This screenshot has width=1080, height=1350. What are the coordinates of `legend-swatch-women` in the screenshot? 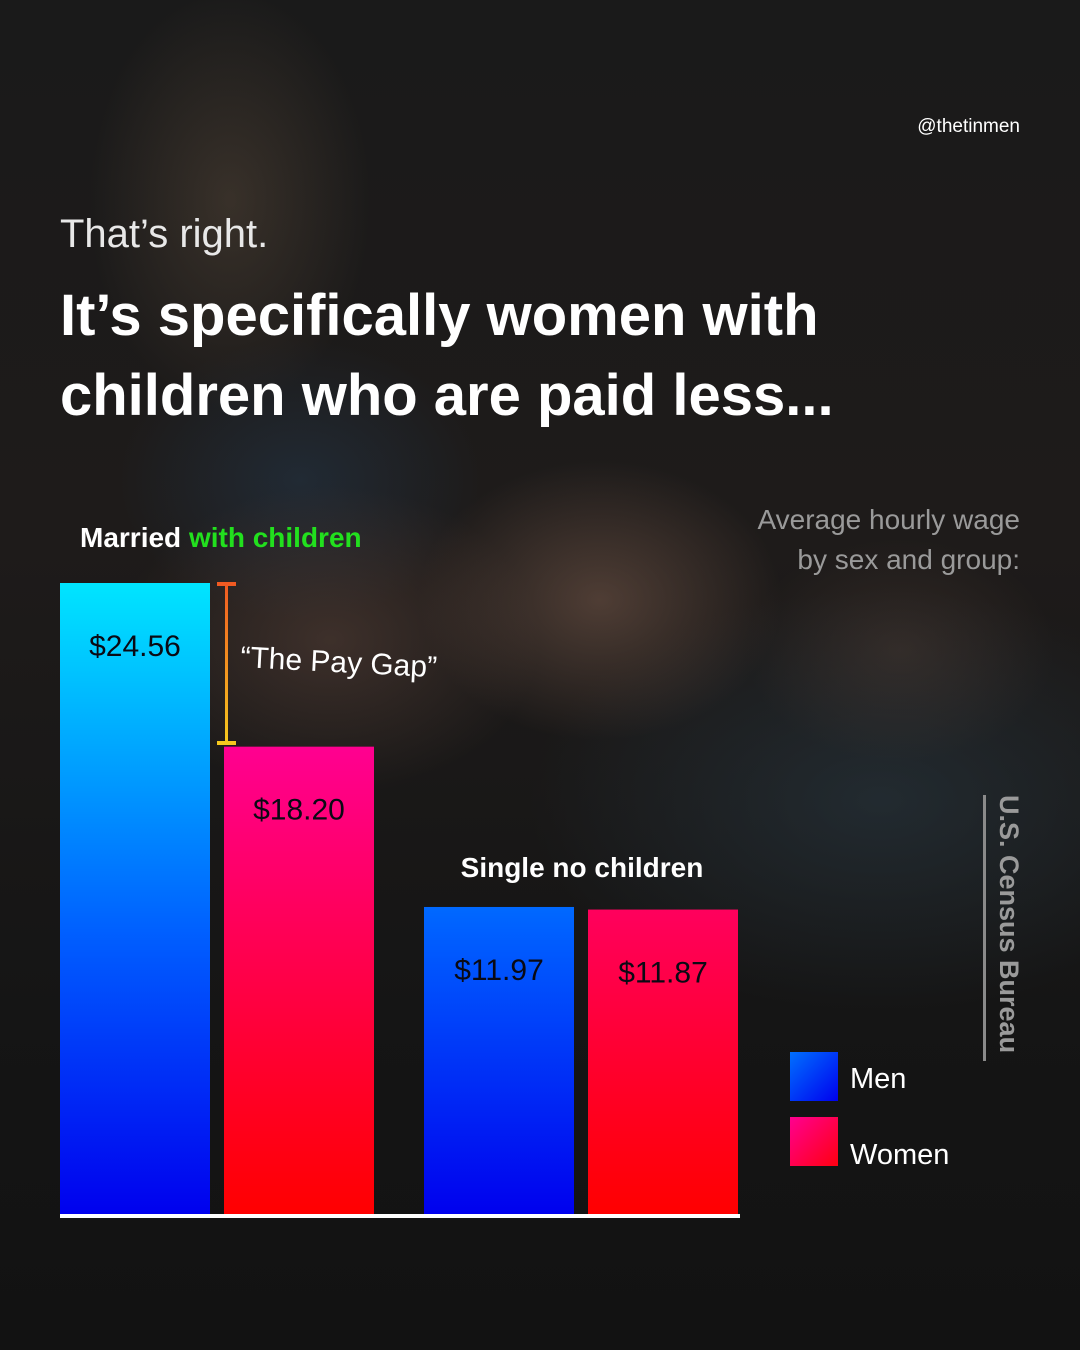 It's located at (814, 1141).